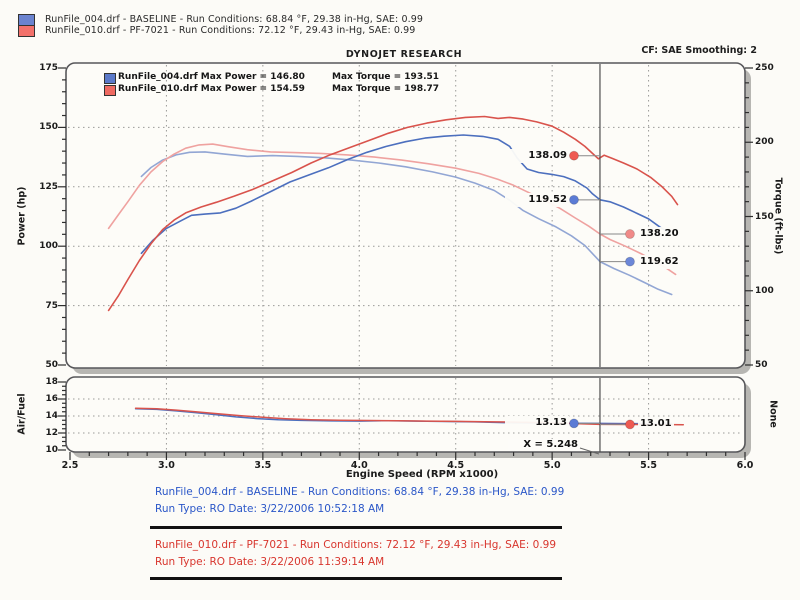  I want to click on af-chart-panel, so click(405, 414).